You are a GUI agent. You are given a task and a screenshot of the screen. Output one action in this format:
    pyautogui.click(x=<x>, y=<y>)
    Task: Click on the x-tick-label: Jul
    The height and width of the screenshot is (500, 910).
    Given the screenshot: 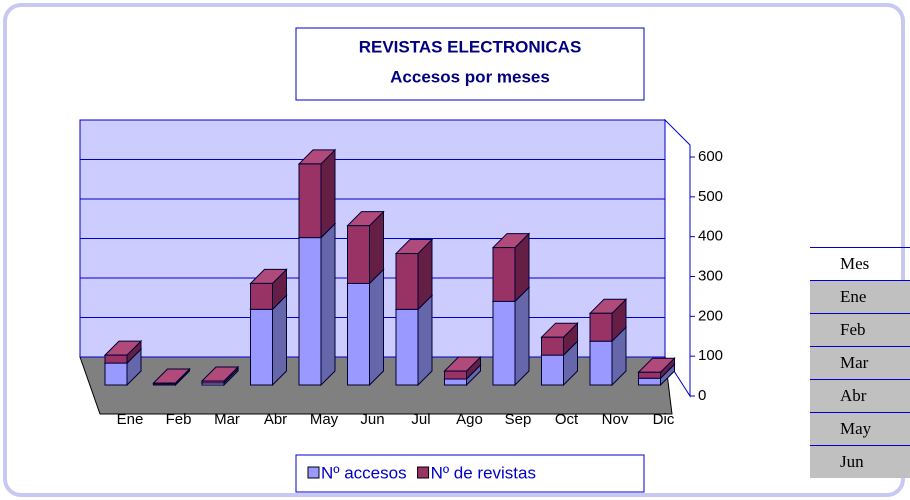 What is the action you would take?
    pyautogui.click(x=420, y=419)
    